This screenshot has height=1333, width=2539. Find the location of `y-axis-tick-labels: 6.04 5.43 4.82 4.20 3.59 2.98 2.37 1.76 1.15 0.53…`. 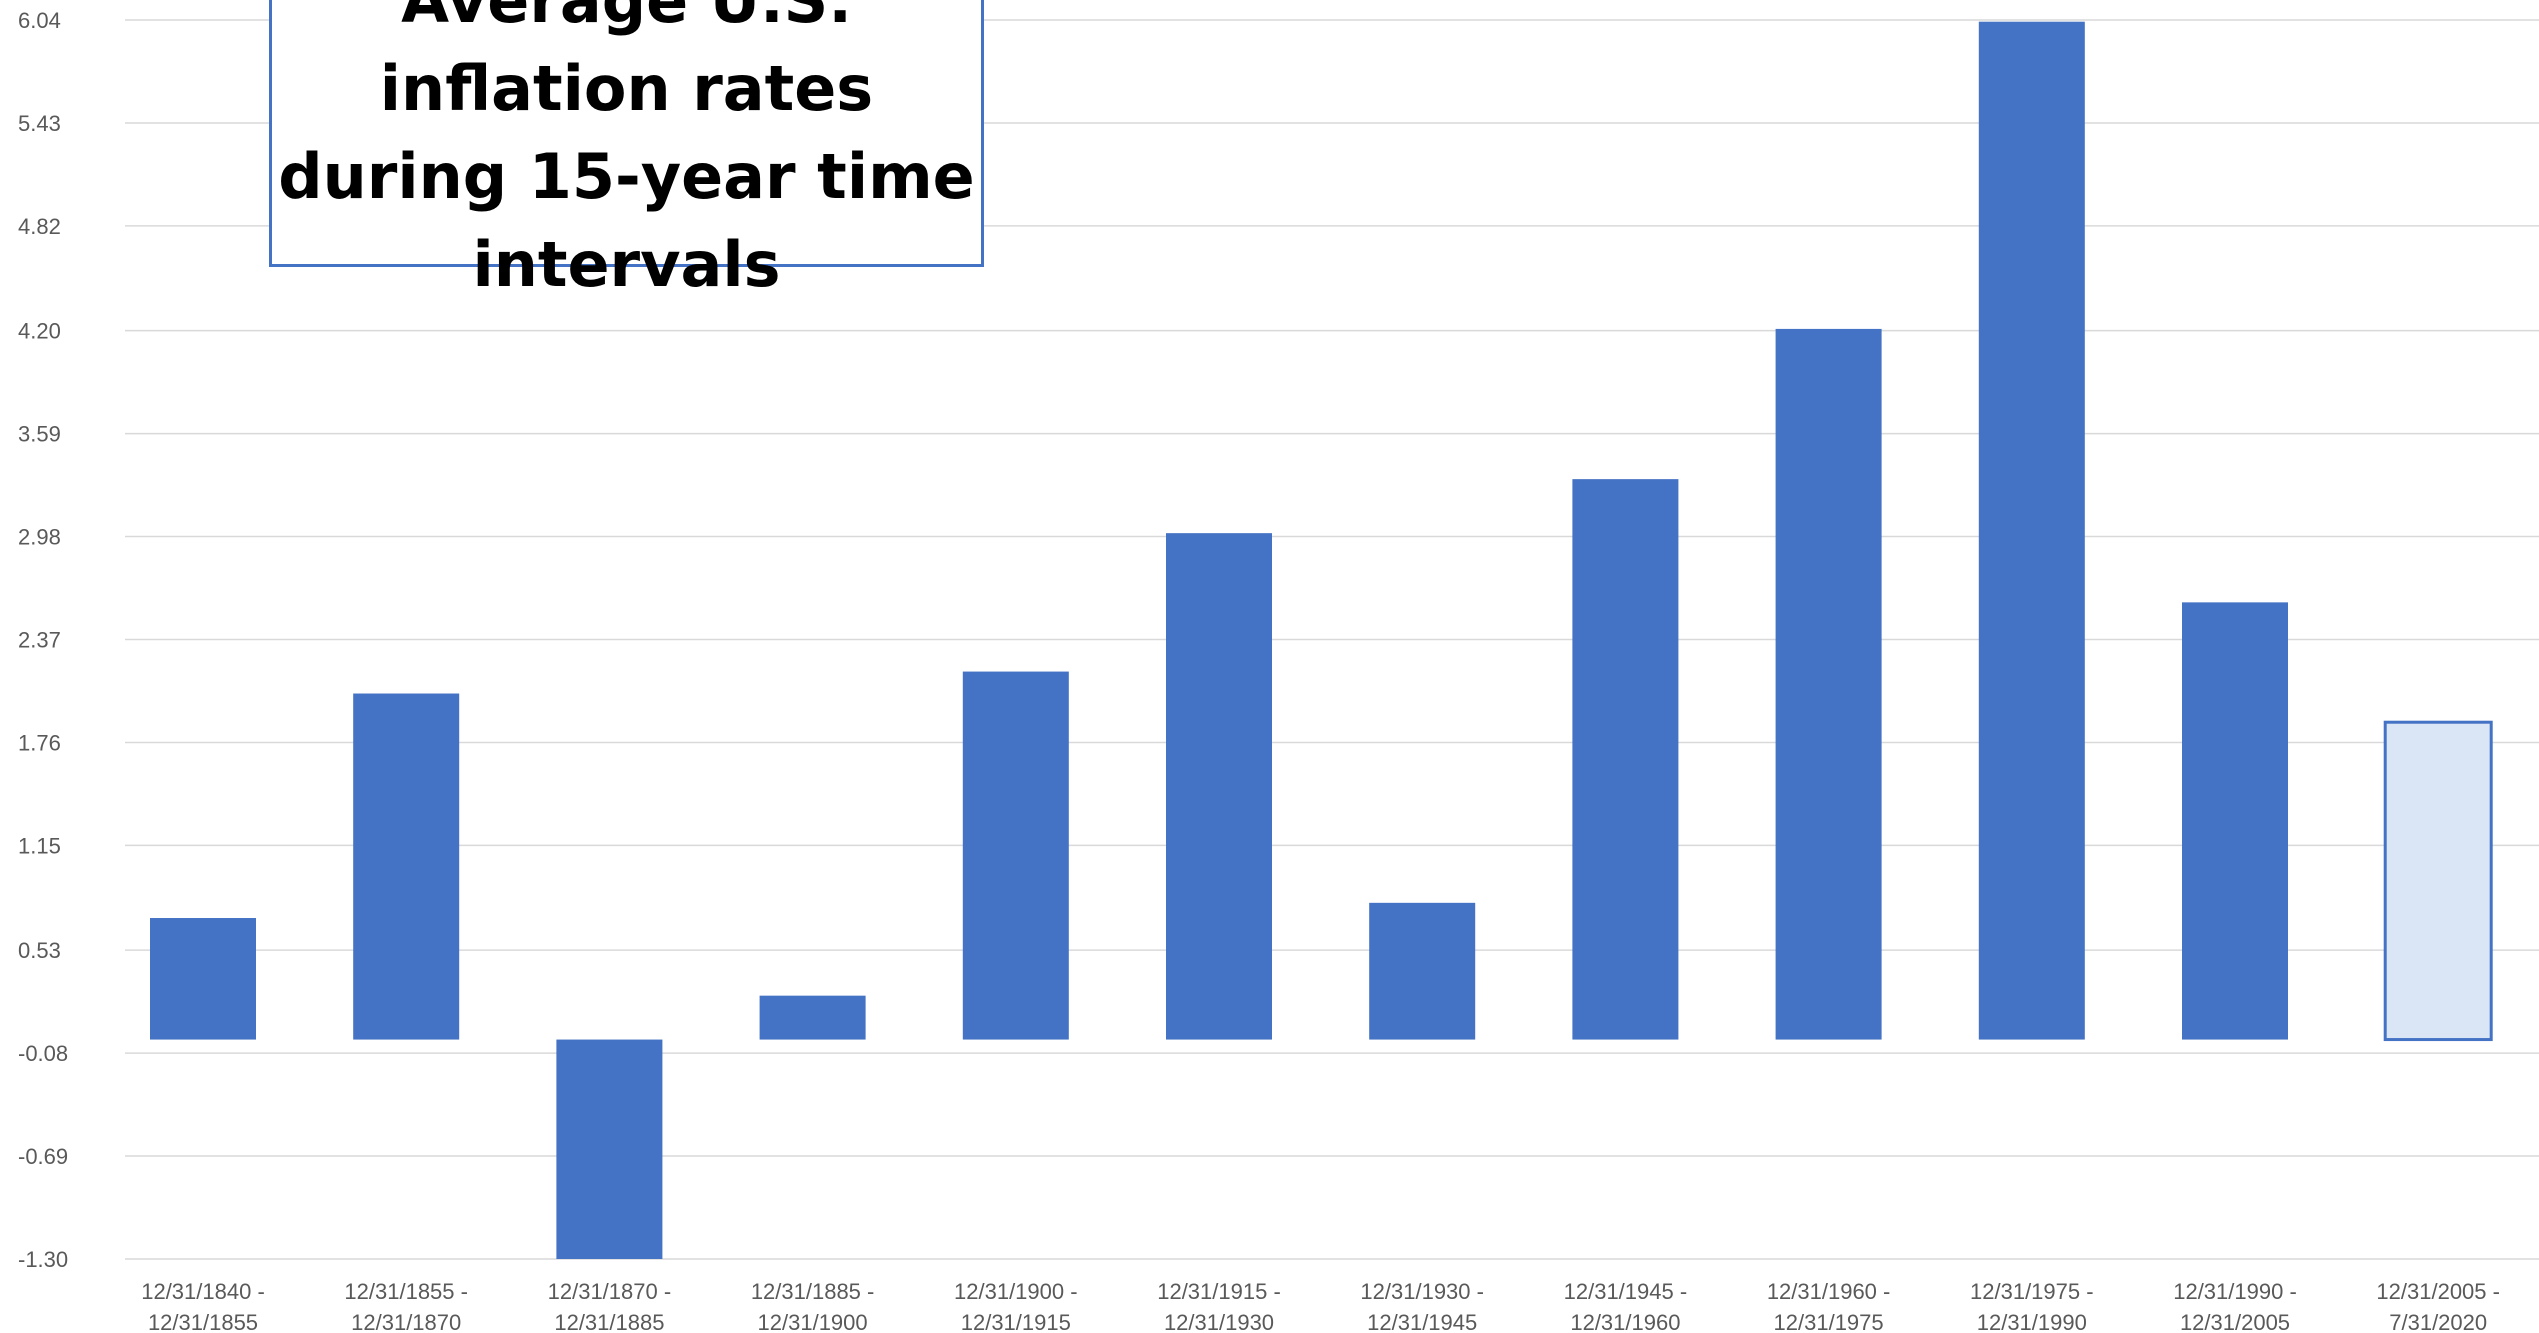

y-axis-tick-labels: 6.04 5.43 4.82 4.20 3.59 2.98 2.37 1.76 1.15 0.53… is located at coordinates (43, 640).